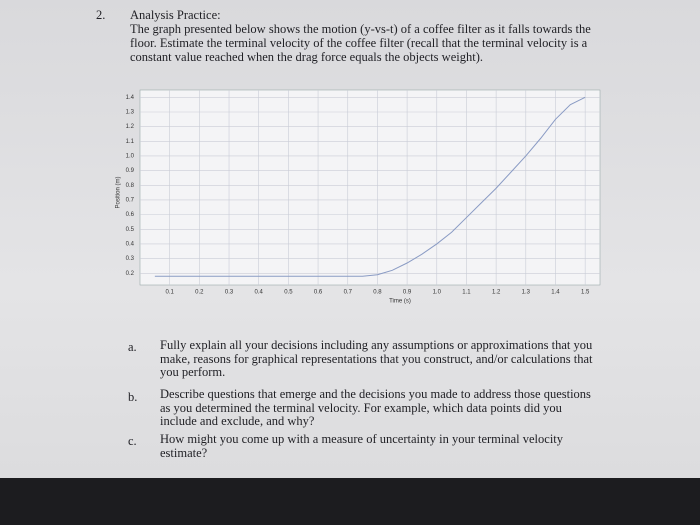 The height and width of the screenshot is (525, 700). Describe the element at coordinates (555, 293) in the screenshot. I see `x-tick-label: 1.4` at that location.